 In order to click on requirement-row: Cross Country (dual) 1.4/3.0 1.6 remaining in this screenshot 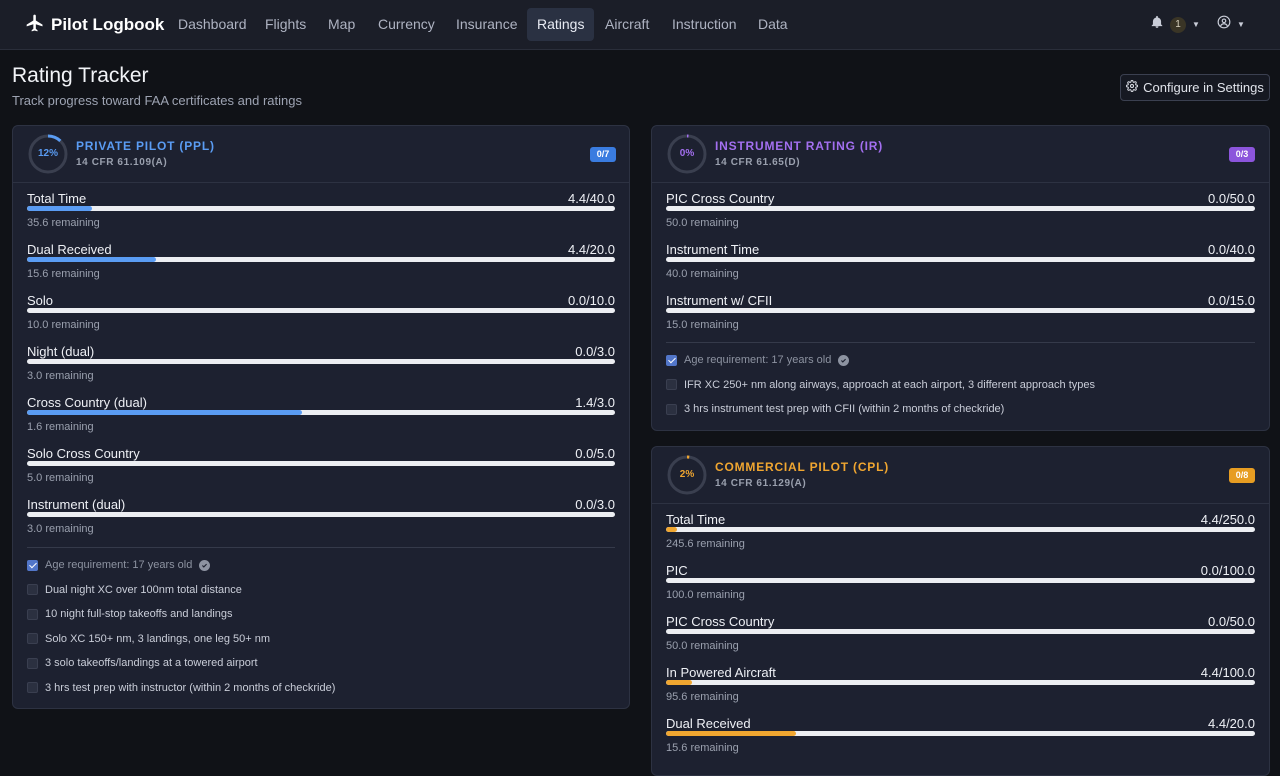, I will do `click(321, 420)`.